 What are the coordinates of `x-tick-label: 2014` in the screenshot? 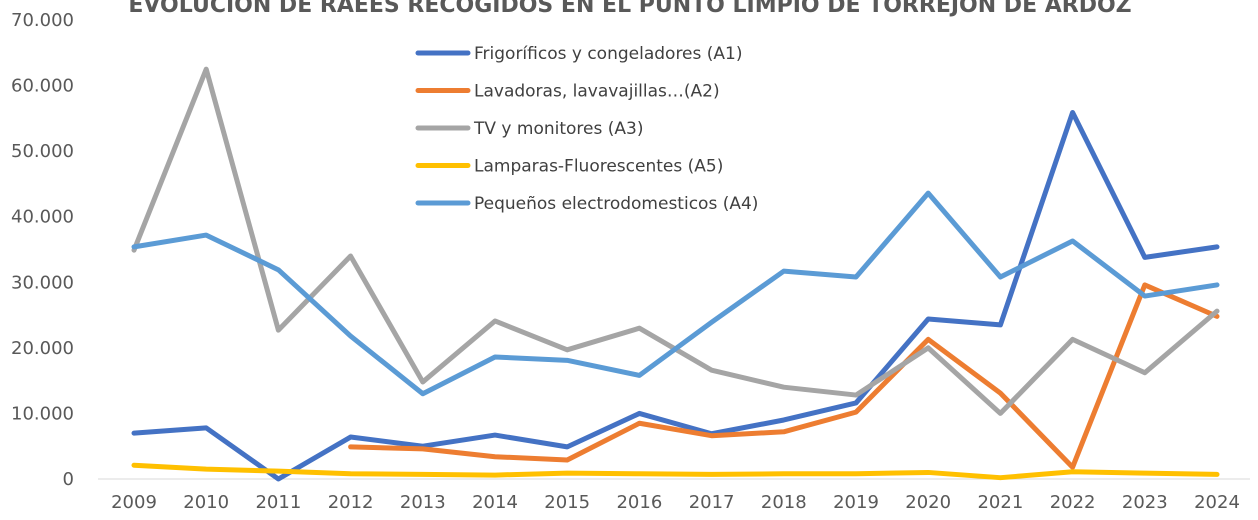 It's located at (495, 502).